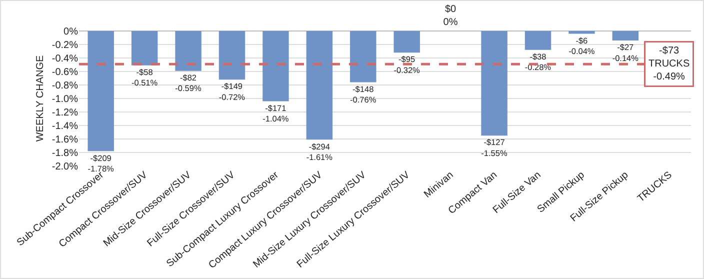 The image size is (704, 279). I want to click on y-tick-label: -1.2%, so click(65, 113).